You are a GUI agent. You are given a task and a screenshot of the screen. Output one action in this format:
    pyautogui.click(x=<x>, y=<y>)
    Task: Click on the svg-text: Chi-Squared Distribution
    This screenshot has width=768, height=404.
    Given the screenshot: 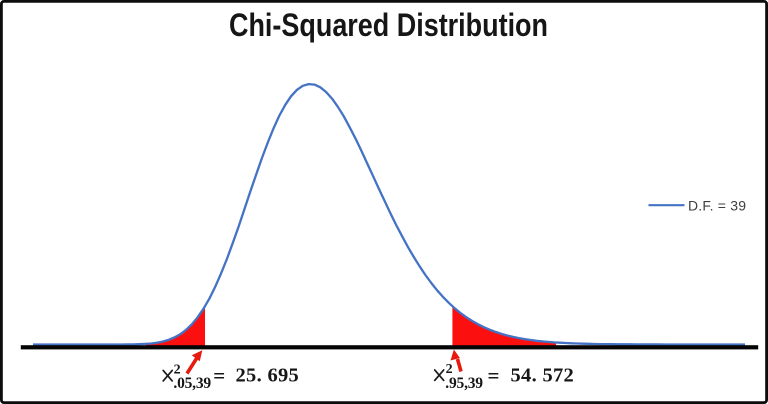 What is the action you would take?
    pyautogui.click(x=388, y=25)
    